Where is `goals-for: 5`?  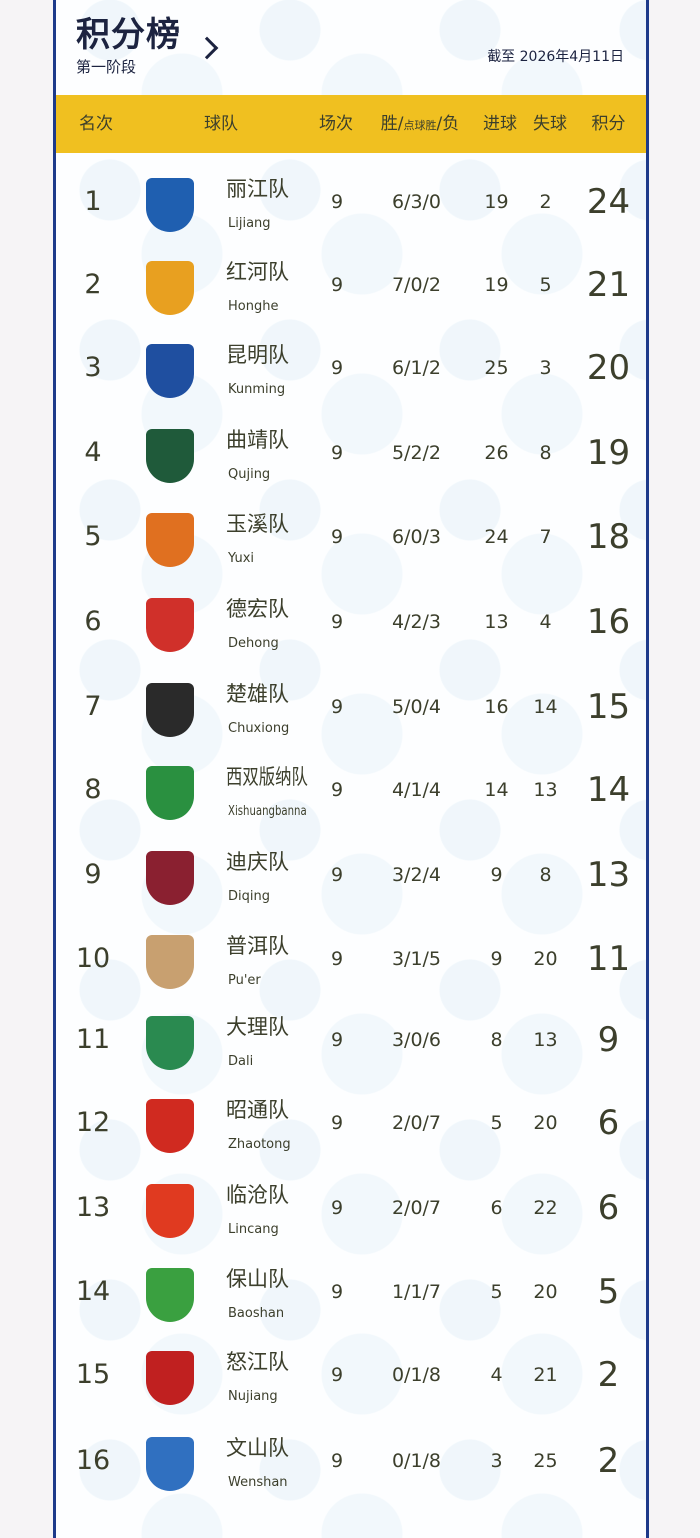 goals-for: 5 is located at coordinates (496, 1123).